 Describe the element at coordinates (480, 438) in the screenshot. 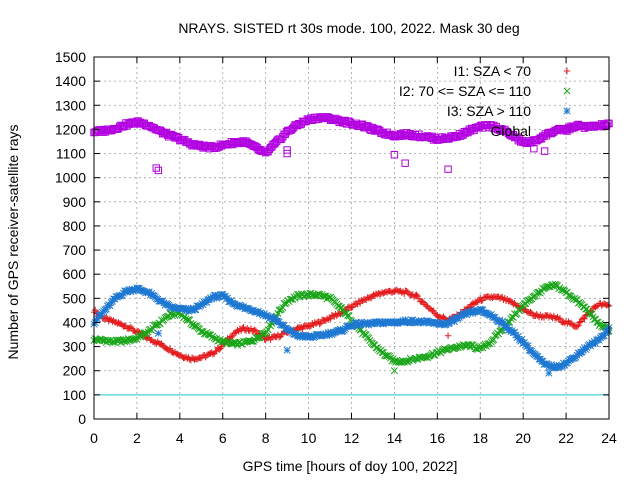

I see `x-tick-label: 18` at that location.